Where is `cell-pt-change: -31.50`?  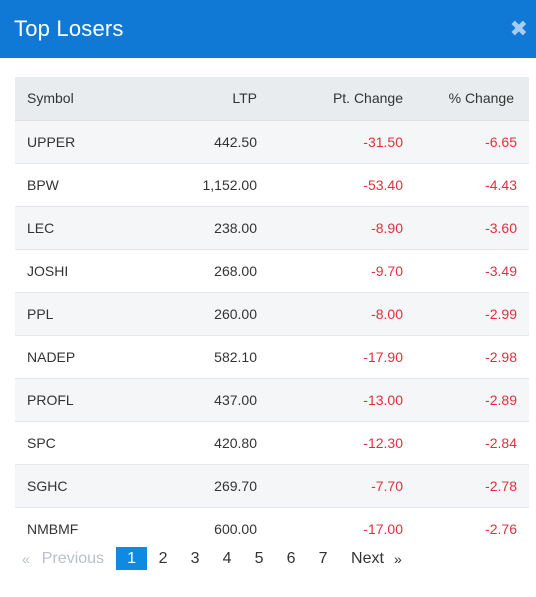
cell-pt-change: -31.50 is located at coordinates (342, 141).